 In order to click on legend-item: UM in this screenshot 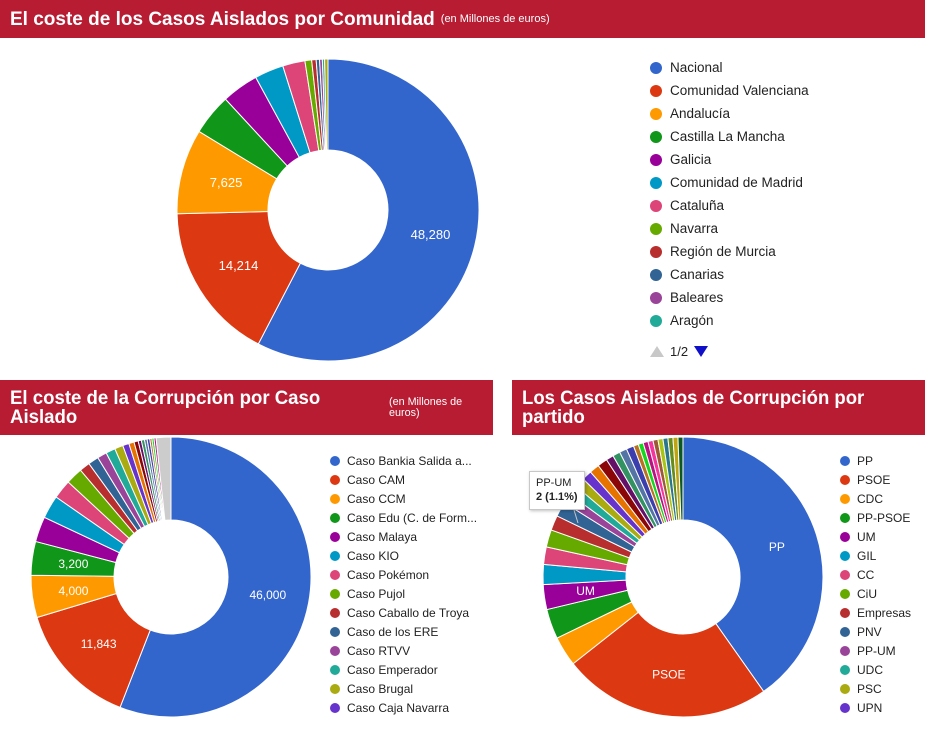, I will do `click(875, 536)`.